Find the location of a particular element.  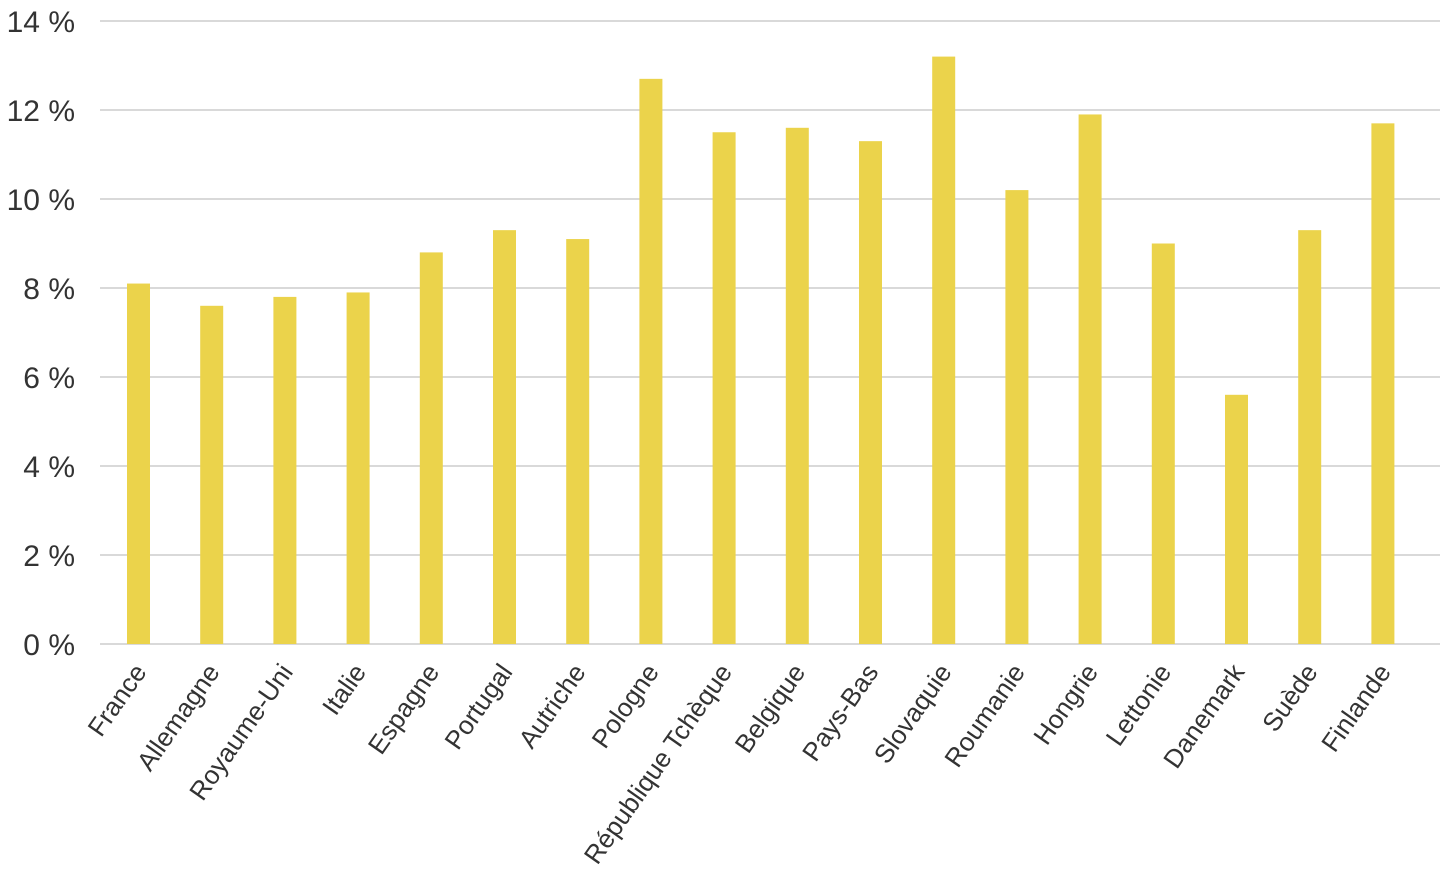

bar-france is located at coordinates (138, 463).